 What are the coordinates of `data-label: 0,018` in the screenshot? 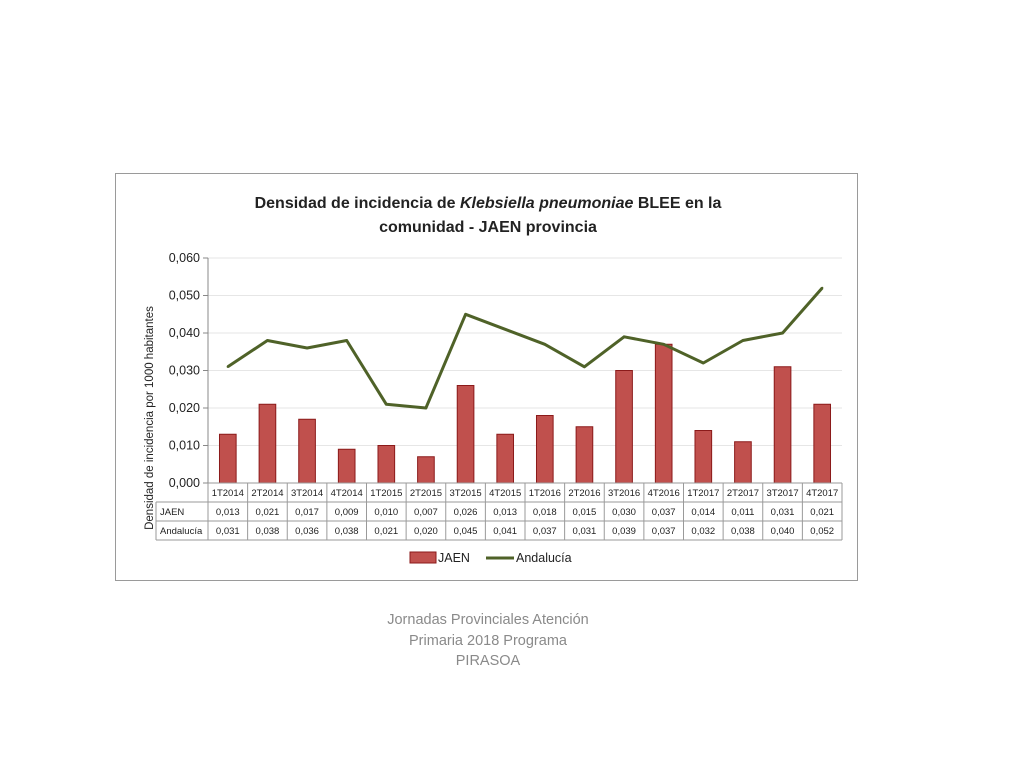 It's located at (545, 512).